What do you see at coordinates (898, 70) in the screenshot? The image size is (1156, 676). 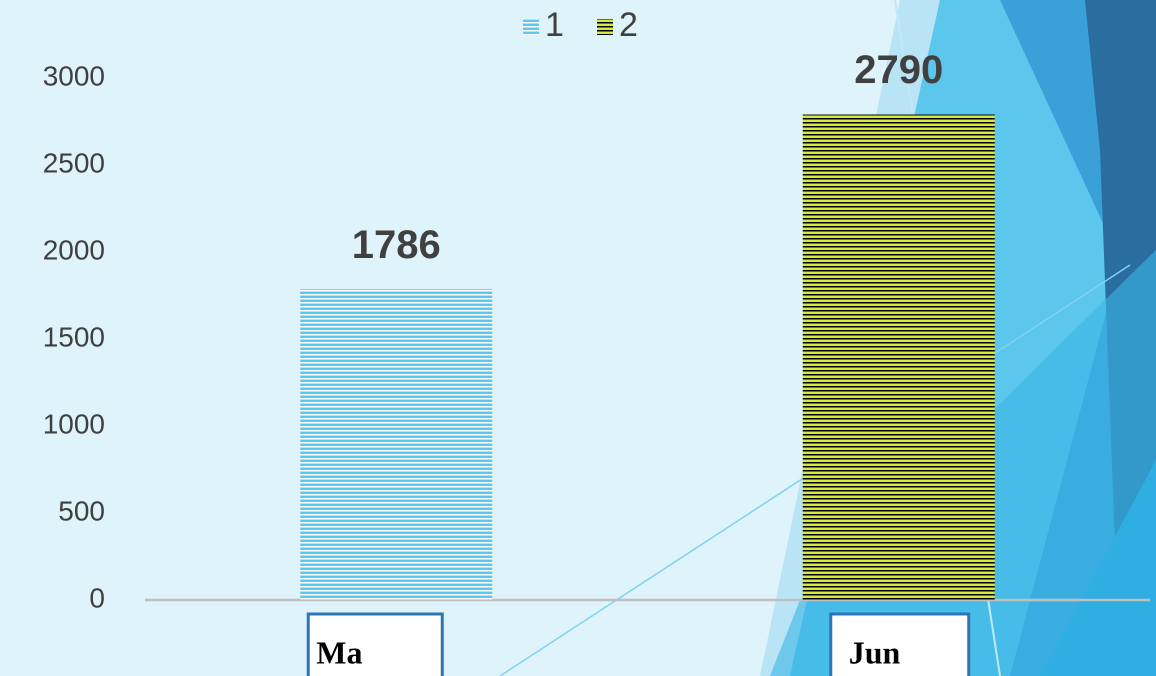 I see `data-label: 2790` at bounding box center [898, 70].